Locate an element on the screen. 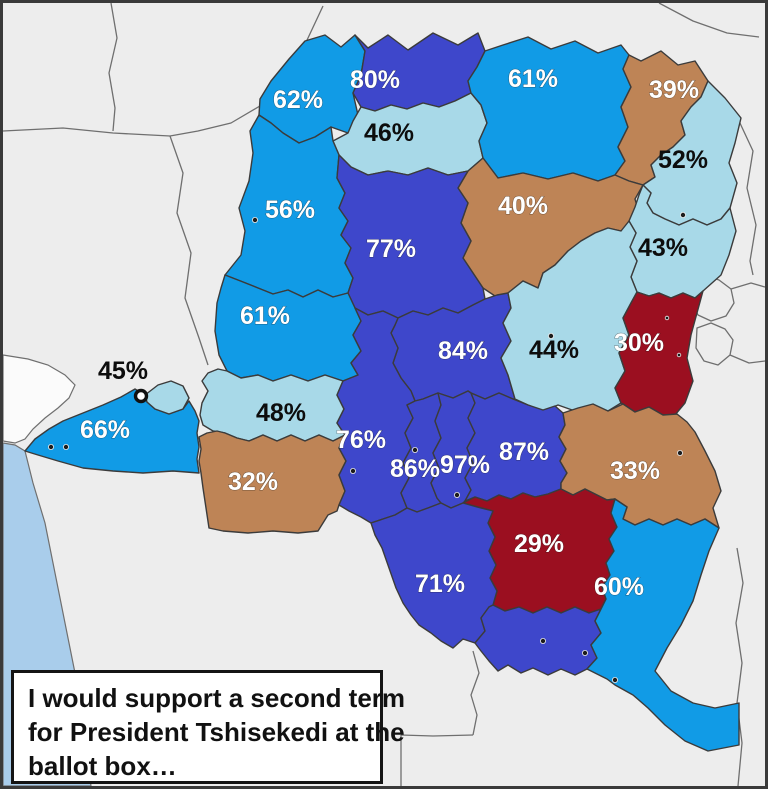 The width and height of the screenshot is (768, 789). region-value-label: 33% is located at coordinates (635, 471).